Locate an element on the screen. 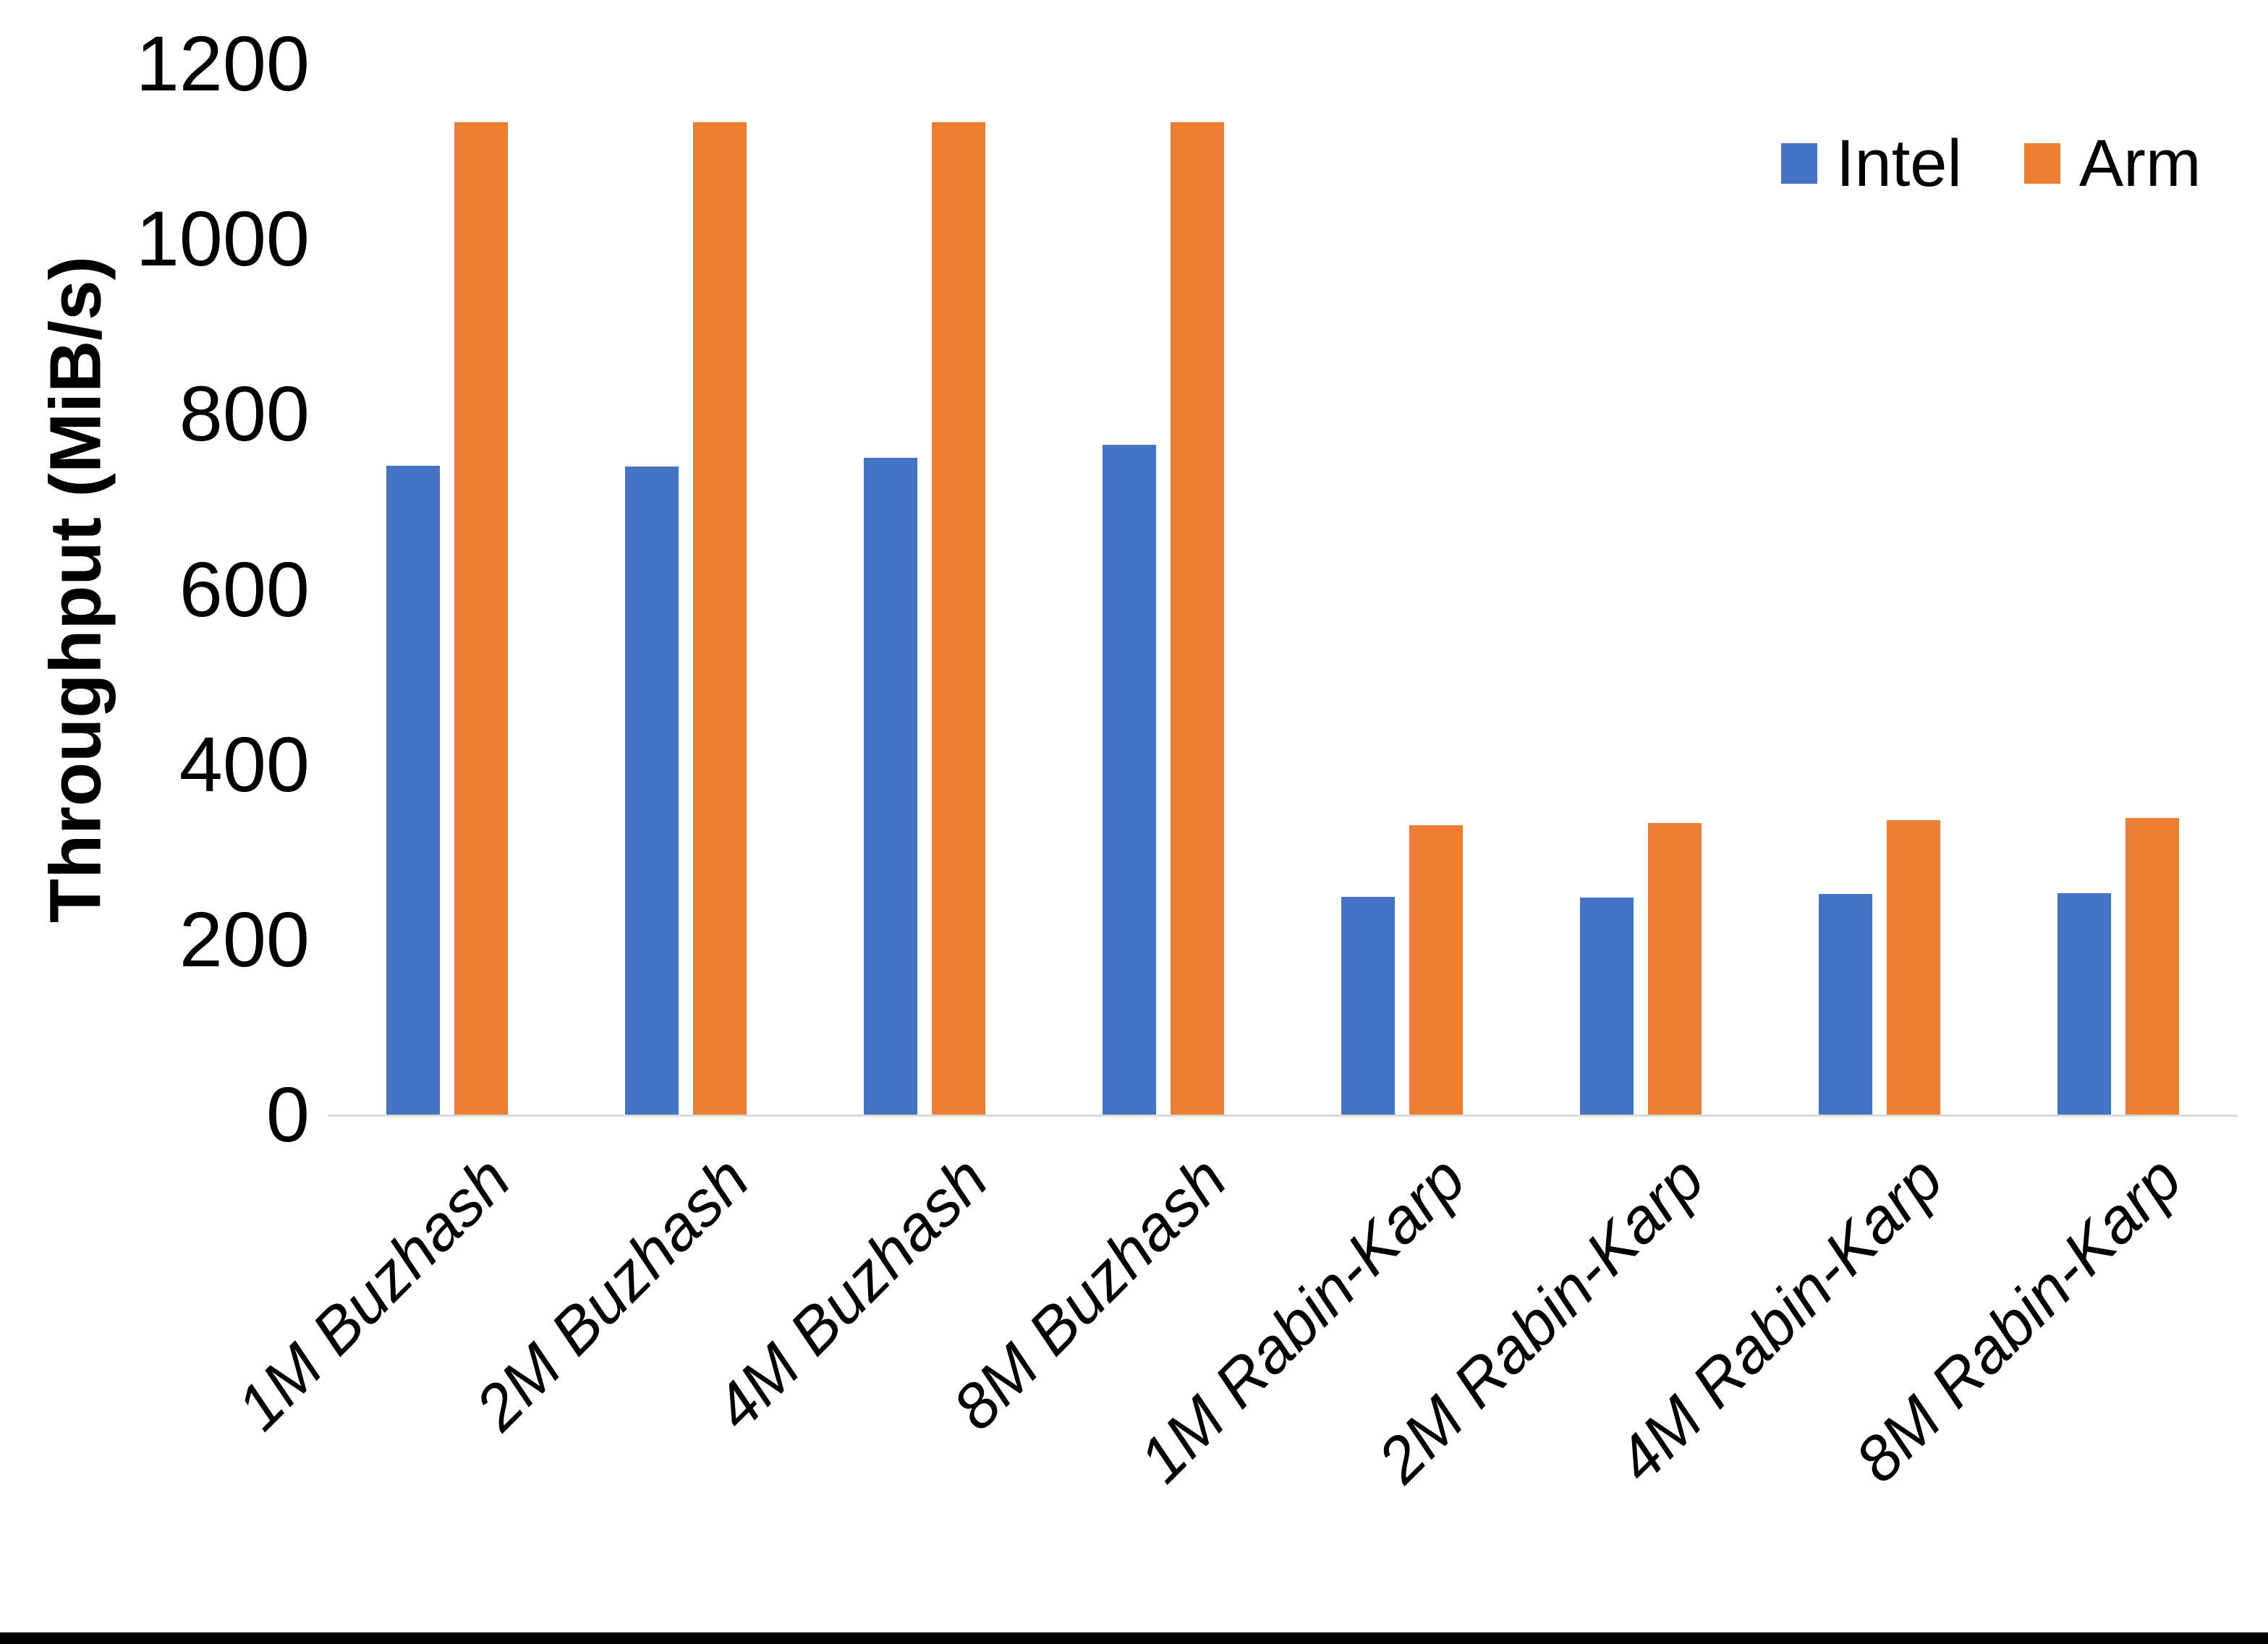  x-category-label-1m-buzhash: 1M Buzhash is located at coordinates (373, 1293).